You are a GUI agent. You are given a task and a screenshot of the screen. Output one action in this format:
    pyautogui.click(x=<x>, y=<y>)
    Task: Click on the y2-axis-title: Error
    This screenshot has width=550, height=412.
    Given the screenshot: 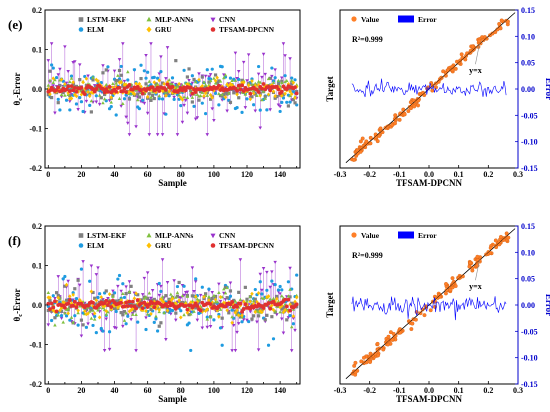 What is the action you would take?
    pyautogui.click(x=547, y=89)
    